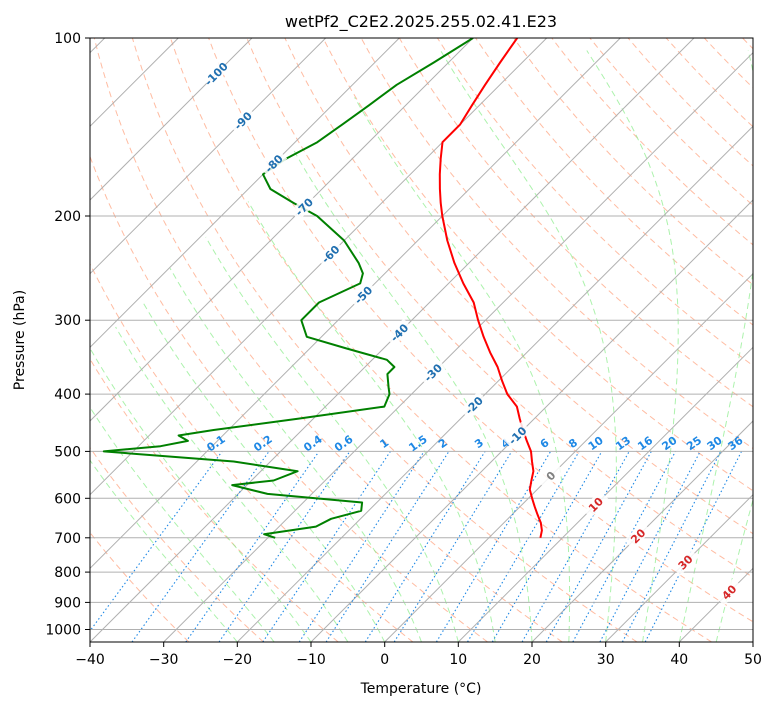 The image size is (775, 708). What do you see at coordinates (20, 340) in the screenshot?
I see `y-axis-title: Pressure (hPa)` at bounding box center [20, 340].